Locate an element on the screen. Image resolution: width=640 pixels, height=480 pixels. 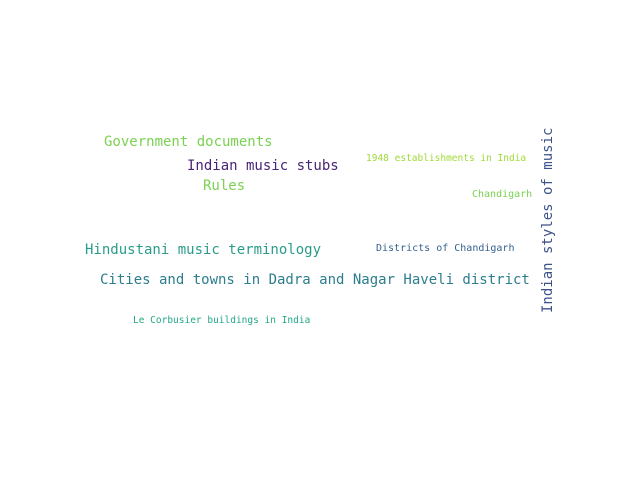
word-1948-establishments: 1948 establishments in India is located at coordinates (446, 158).